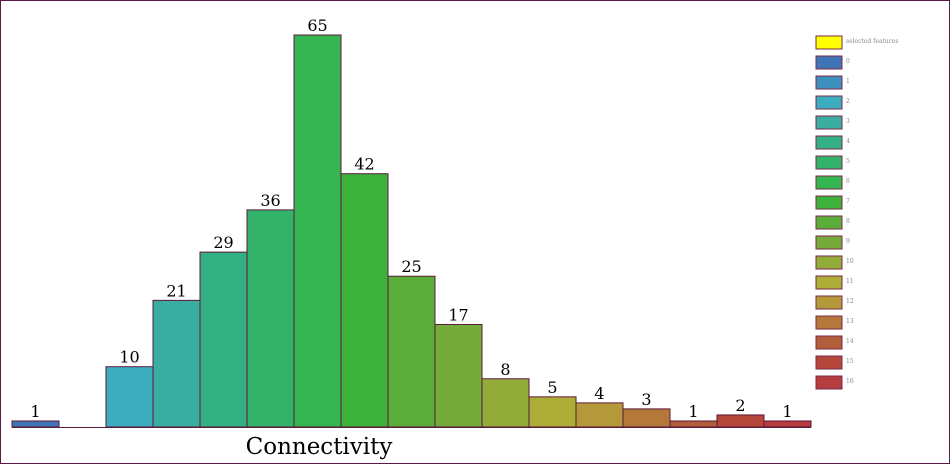  Describe the element at coordinates (850, 321) in the screenshot. I see `legend-label-14: 13` at that location.